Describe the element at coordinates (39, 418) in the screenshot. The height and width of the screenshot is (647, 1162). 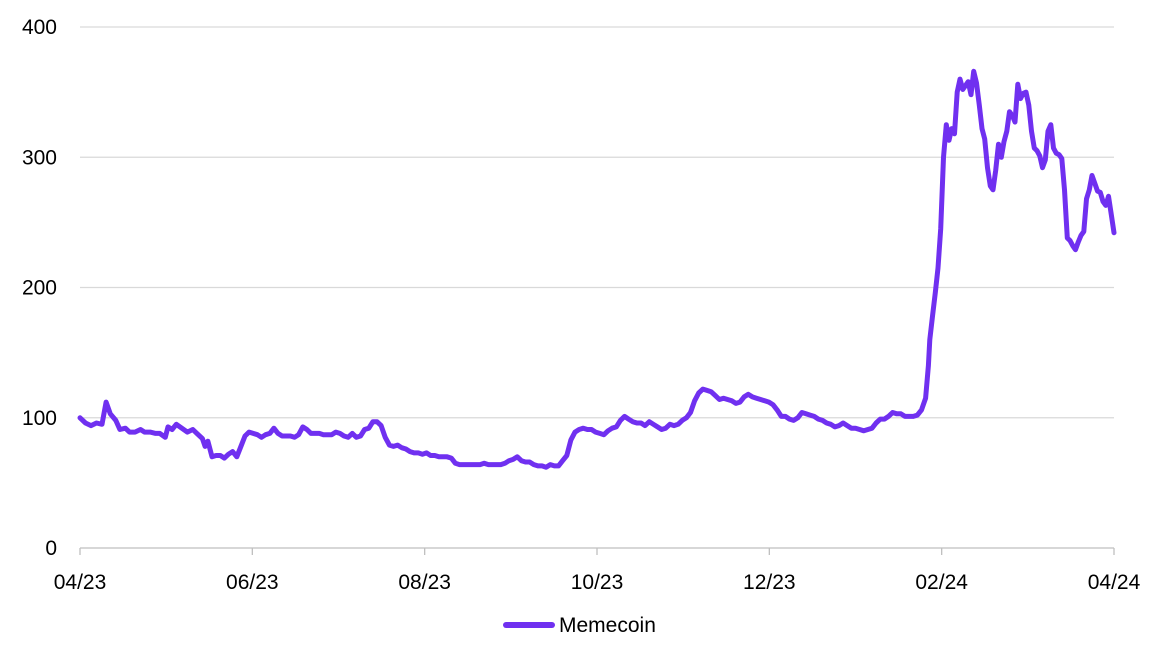
I see `y-tick-label-100: 100` at that location.